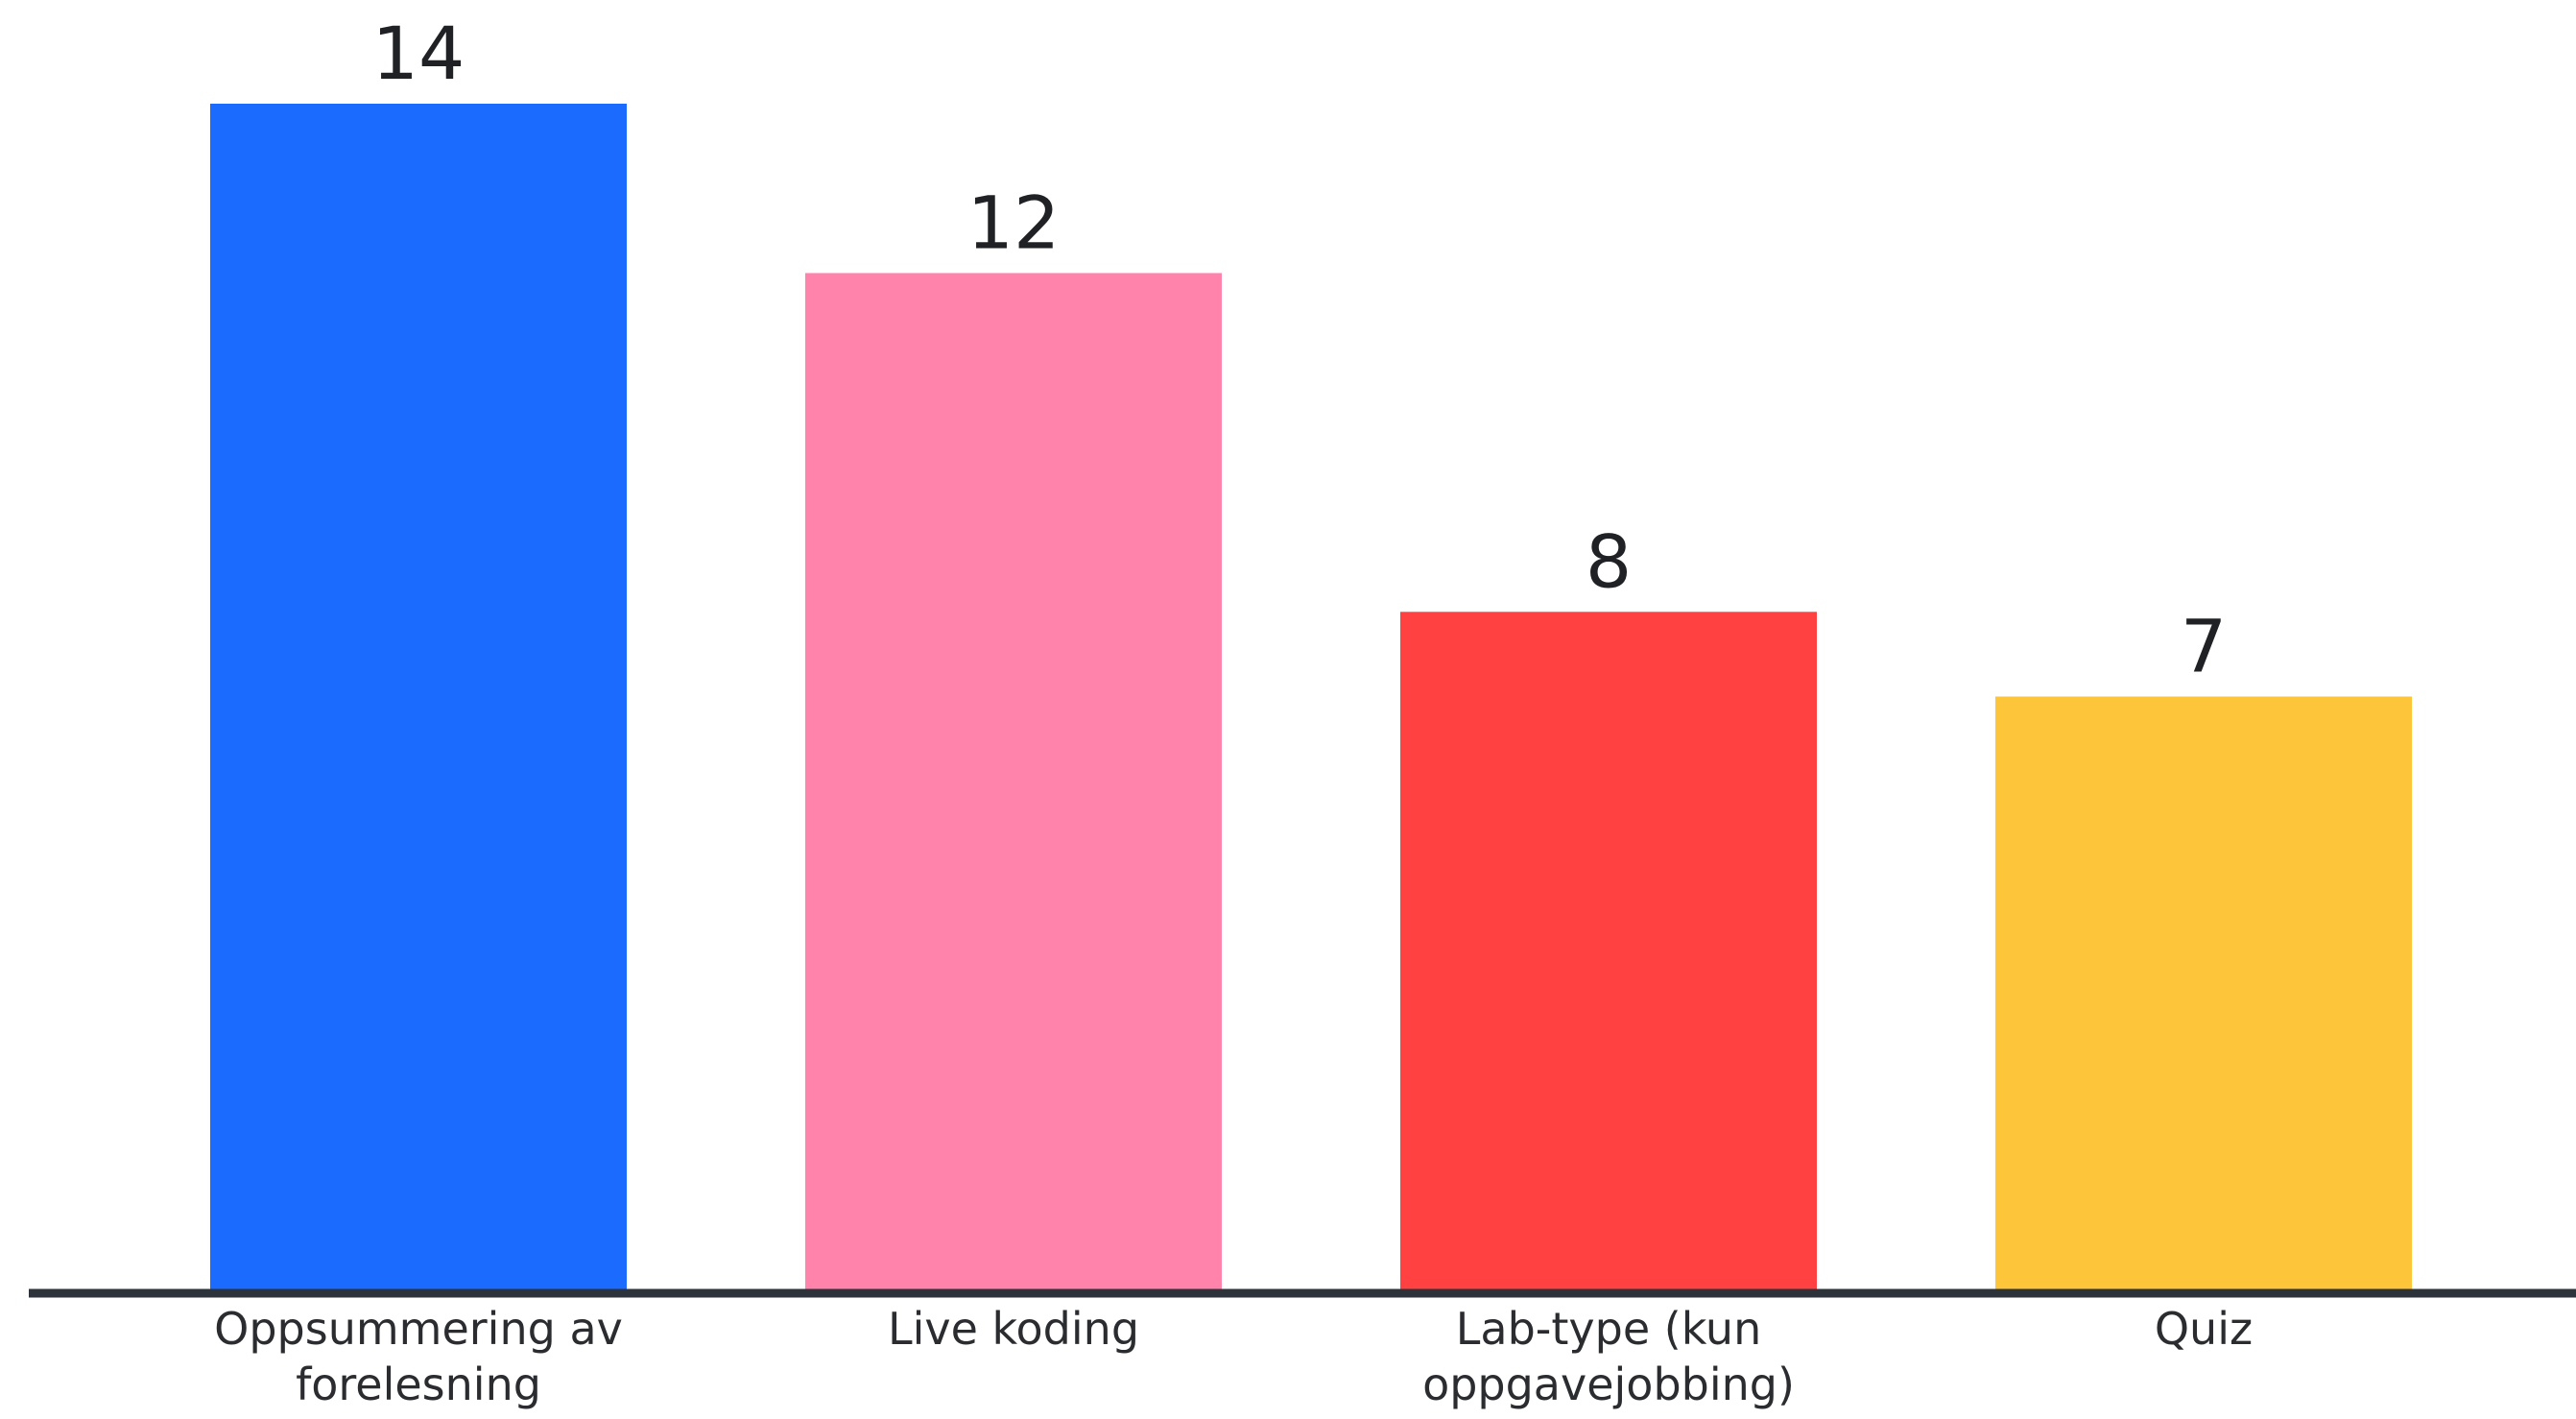 This screenshot has height=1419, width=2576. What do you see at coordinates (2204, 646) in the screenshot?
I see `value-label-4: 7` at bounding box center [2204, 646].